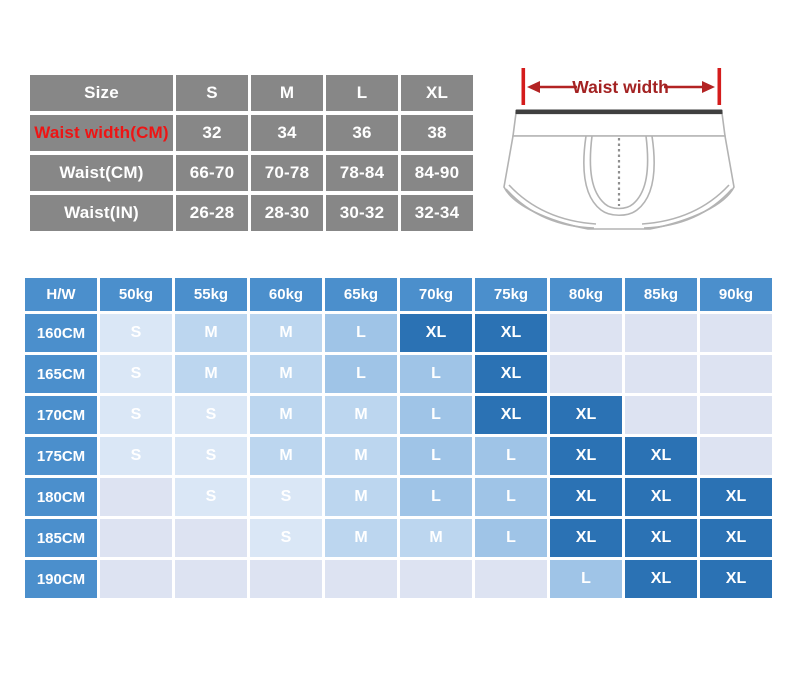 The image size is (800, 677). Describe the element at coordinates (212, 133) in the screenshot. I see `size-chart-value-cell: 32` at that location.